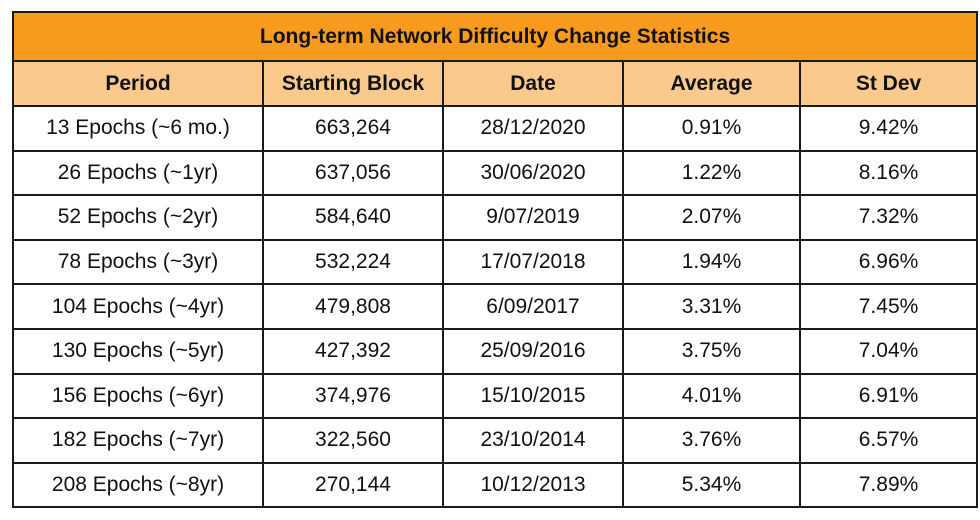 This screenshot has width=980, height=520. I want to click on cell-date: 25/09/2016, so click(533, 351).